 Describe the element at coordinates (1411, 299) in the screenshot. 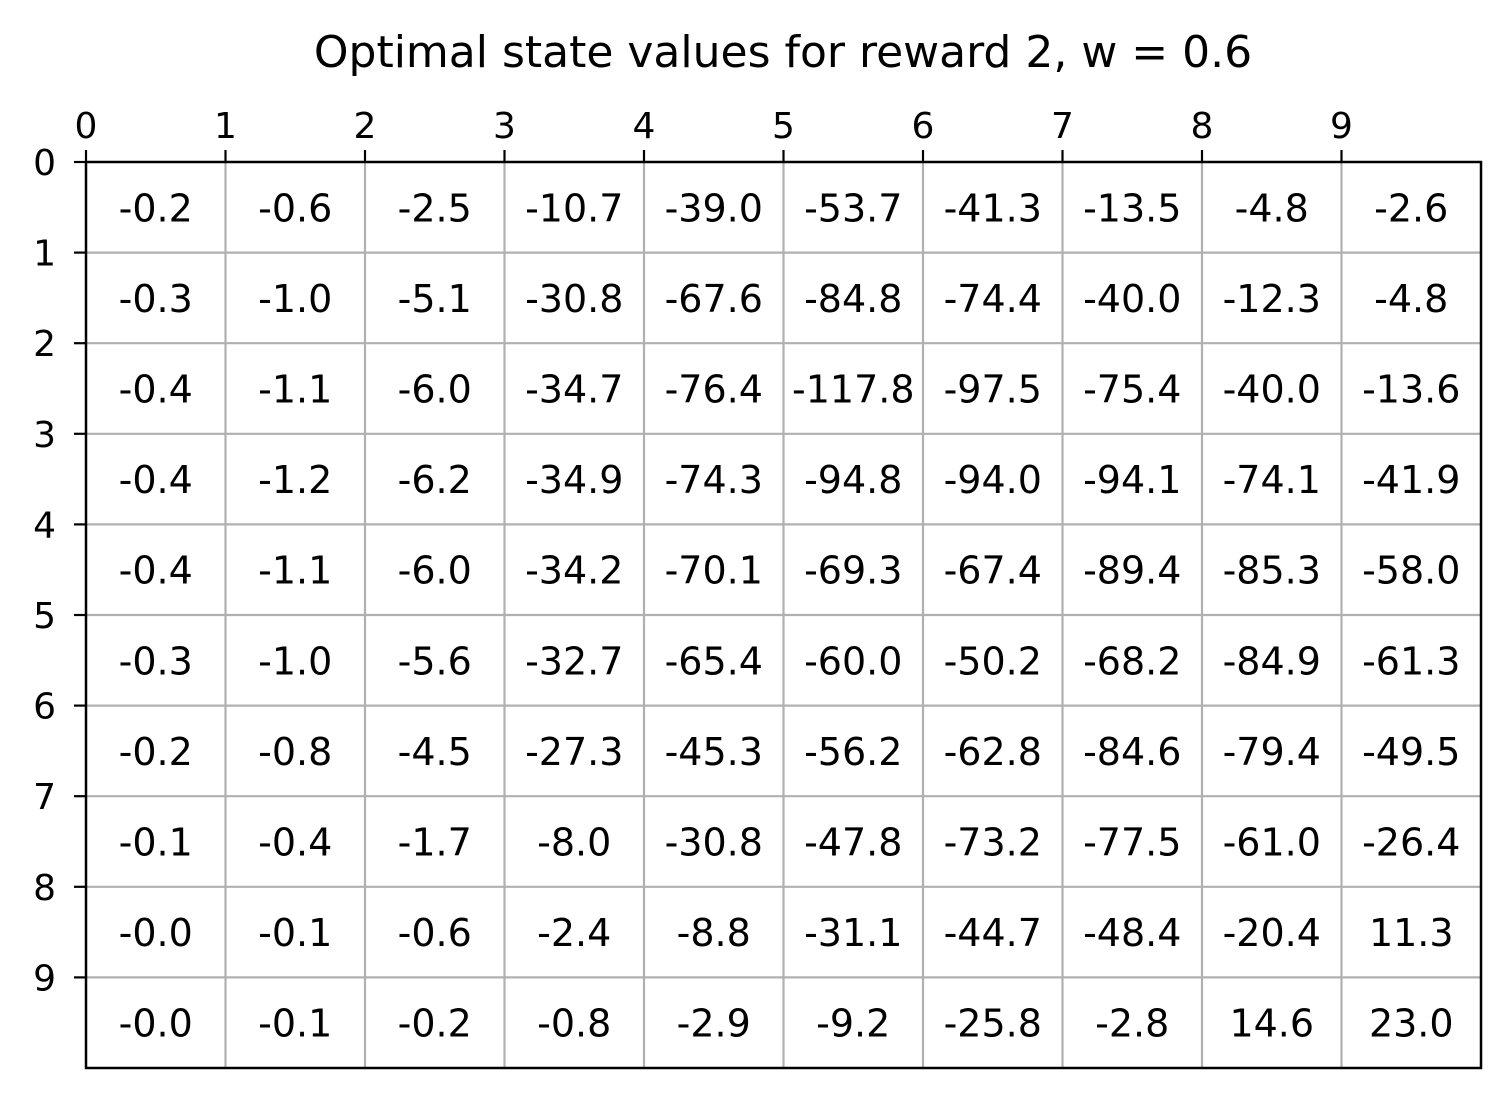

I see `cell-value-r1-c9: -4.8` at that location.